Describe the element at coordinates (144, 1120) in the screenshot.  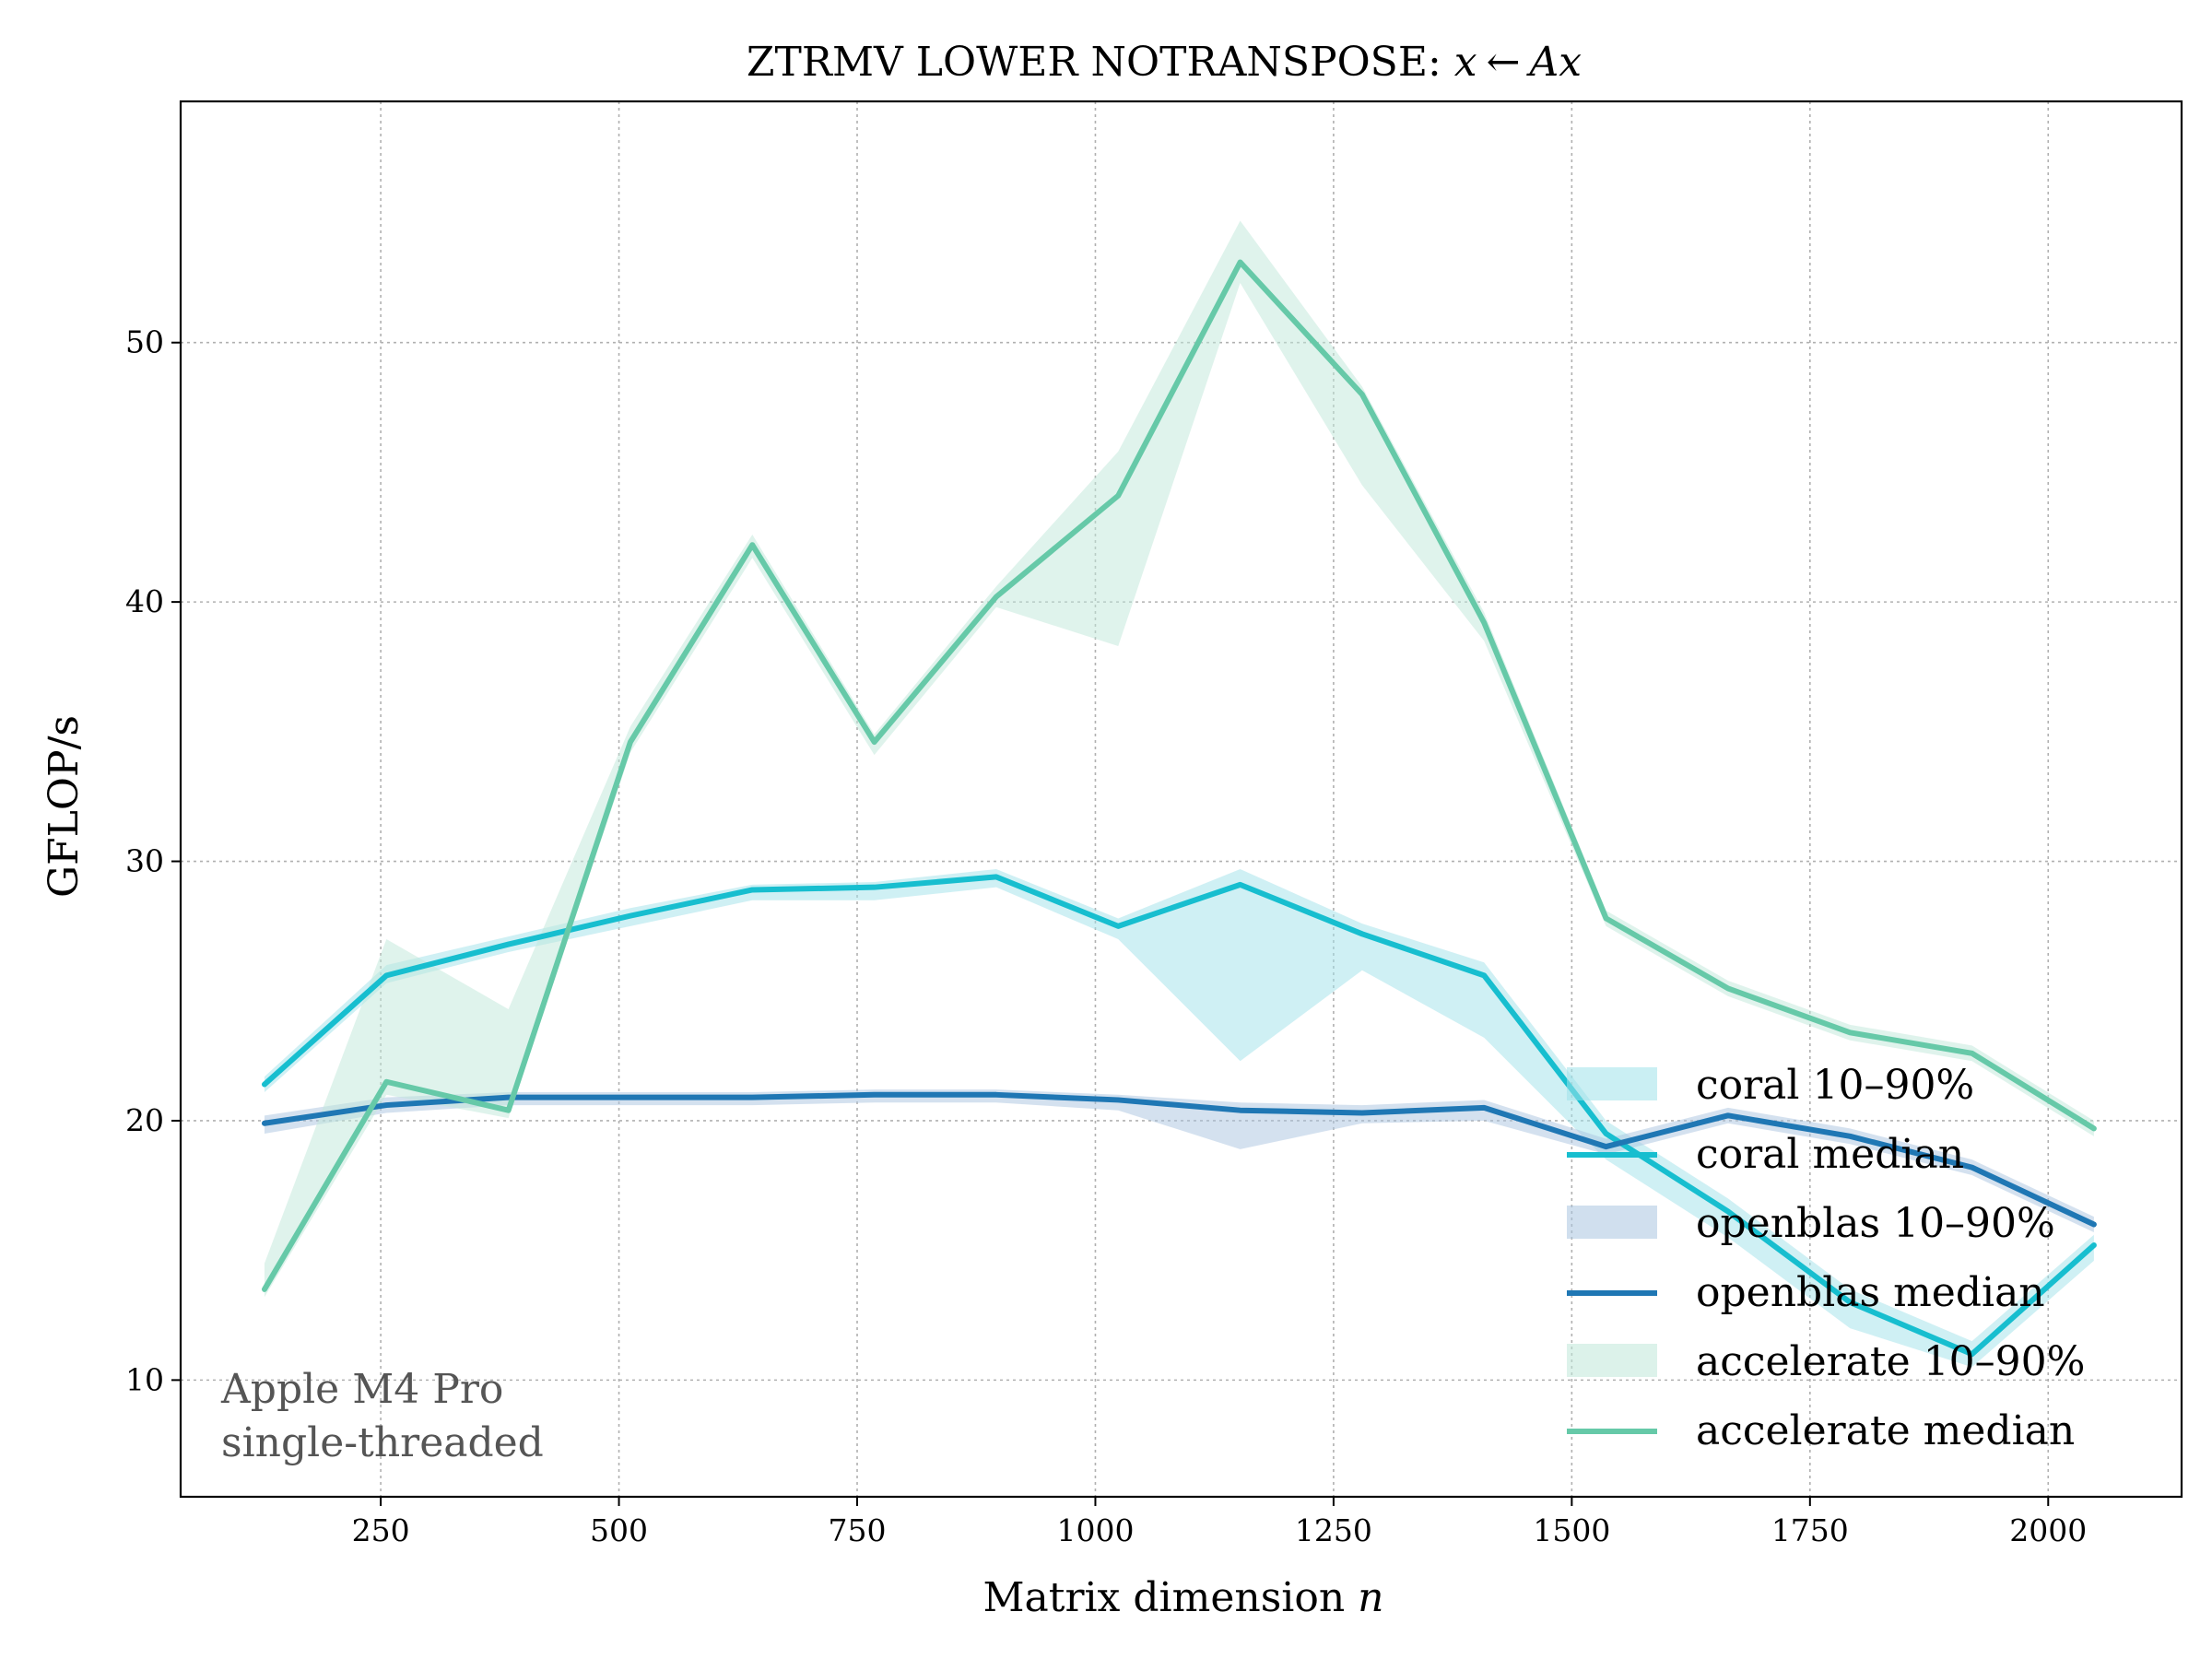
I see `y-tick-label: 20` at that location.